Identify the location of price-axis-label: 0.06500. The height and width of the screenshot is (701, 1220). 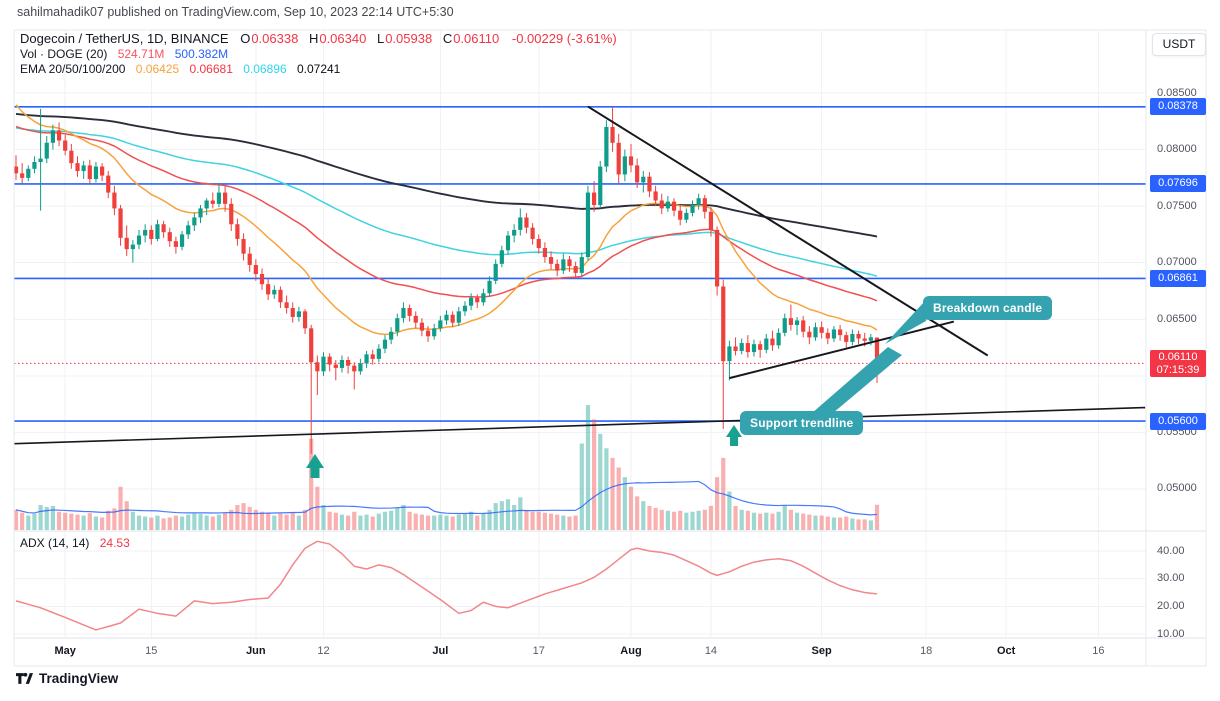
(1177, 318).